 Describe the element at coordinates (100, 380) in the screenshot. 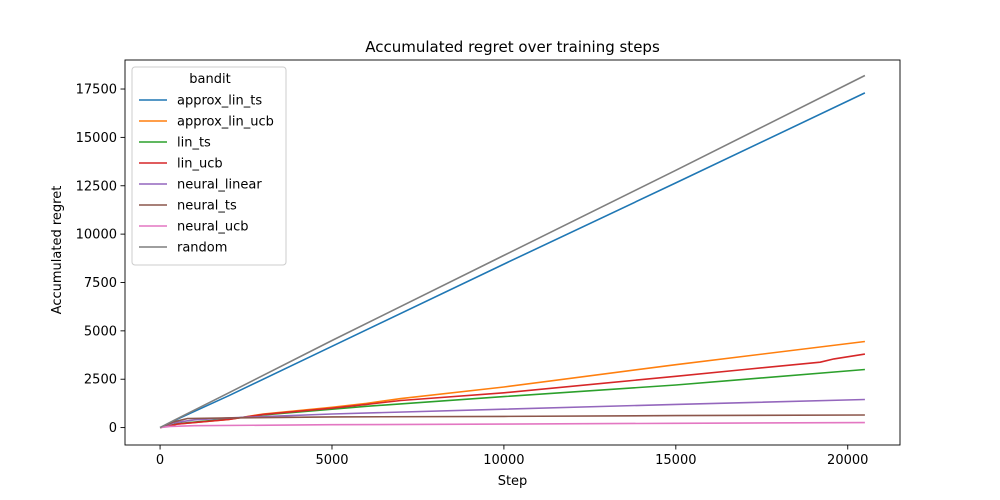

I see `y-tick-label: 2500` at that location.